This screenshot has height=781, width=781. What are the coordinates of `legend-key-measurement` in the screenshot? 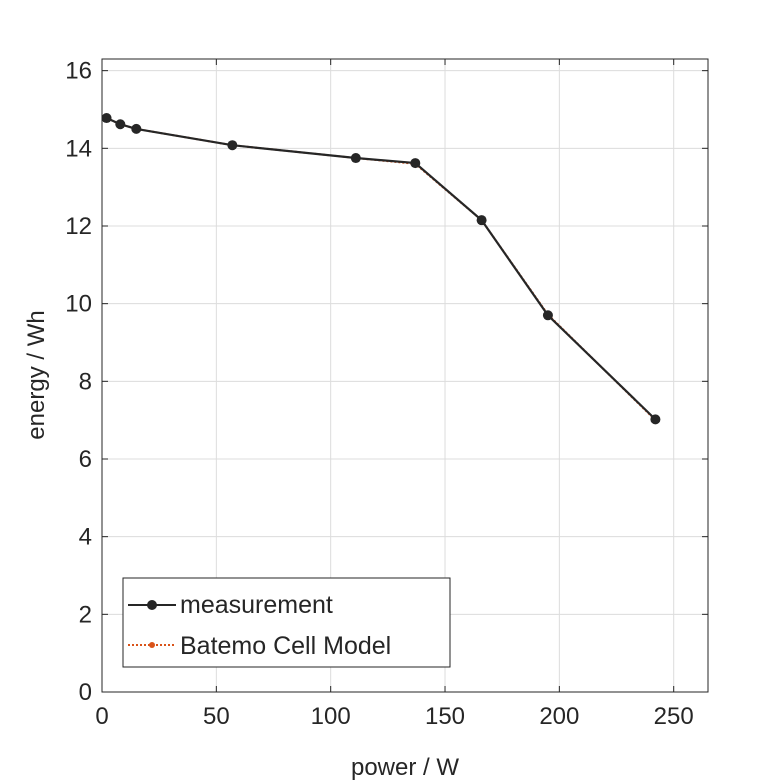 It's located at (152, 605).